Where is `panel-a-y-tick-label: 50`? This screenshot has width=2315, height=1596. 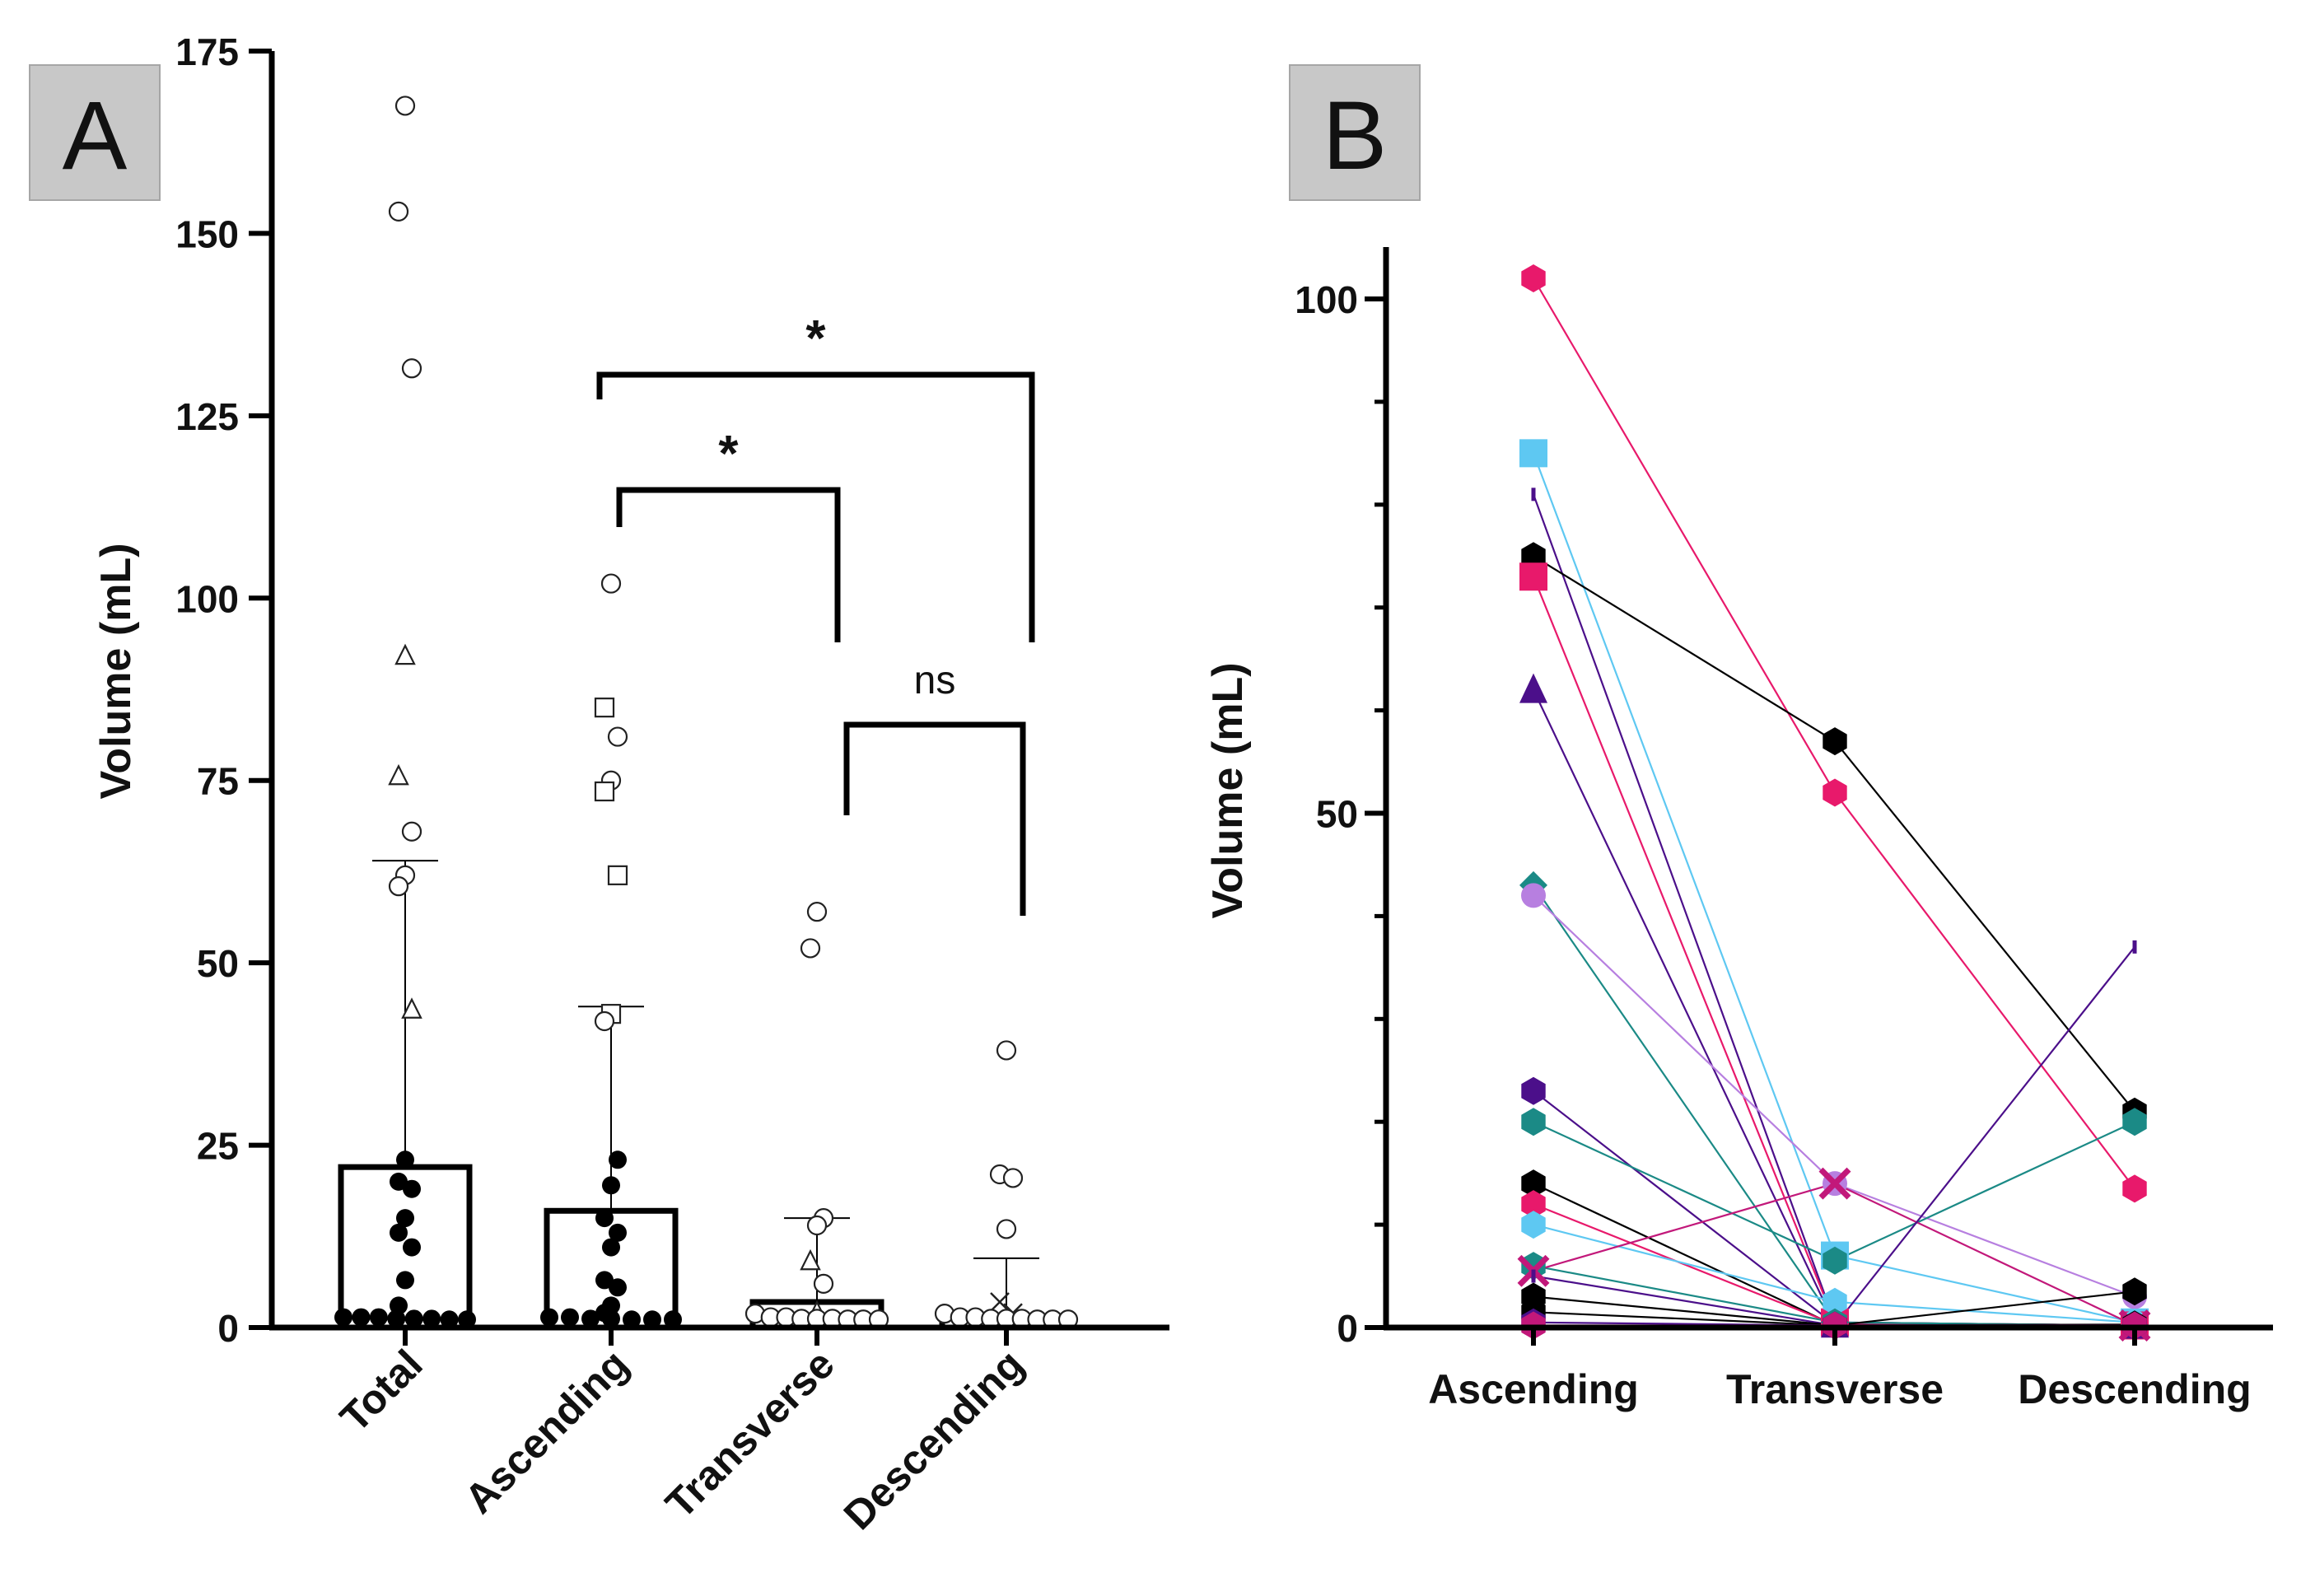 panel-a-y-tick-label: 50 is located at coordinates (218, 963).